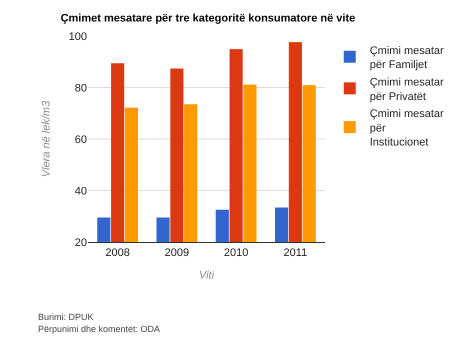  I want to click on text: Burimi: DPUK, so click(66, 317).